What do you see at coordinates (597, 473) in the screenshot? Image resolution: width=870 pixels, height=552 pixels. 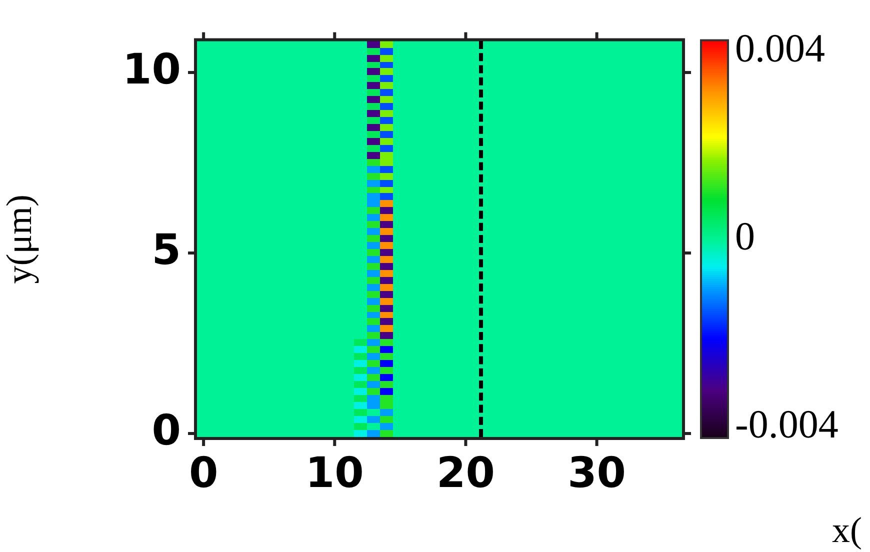 I see `x-tick-label: 30` at bounding box center [597, 473].